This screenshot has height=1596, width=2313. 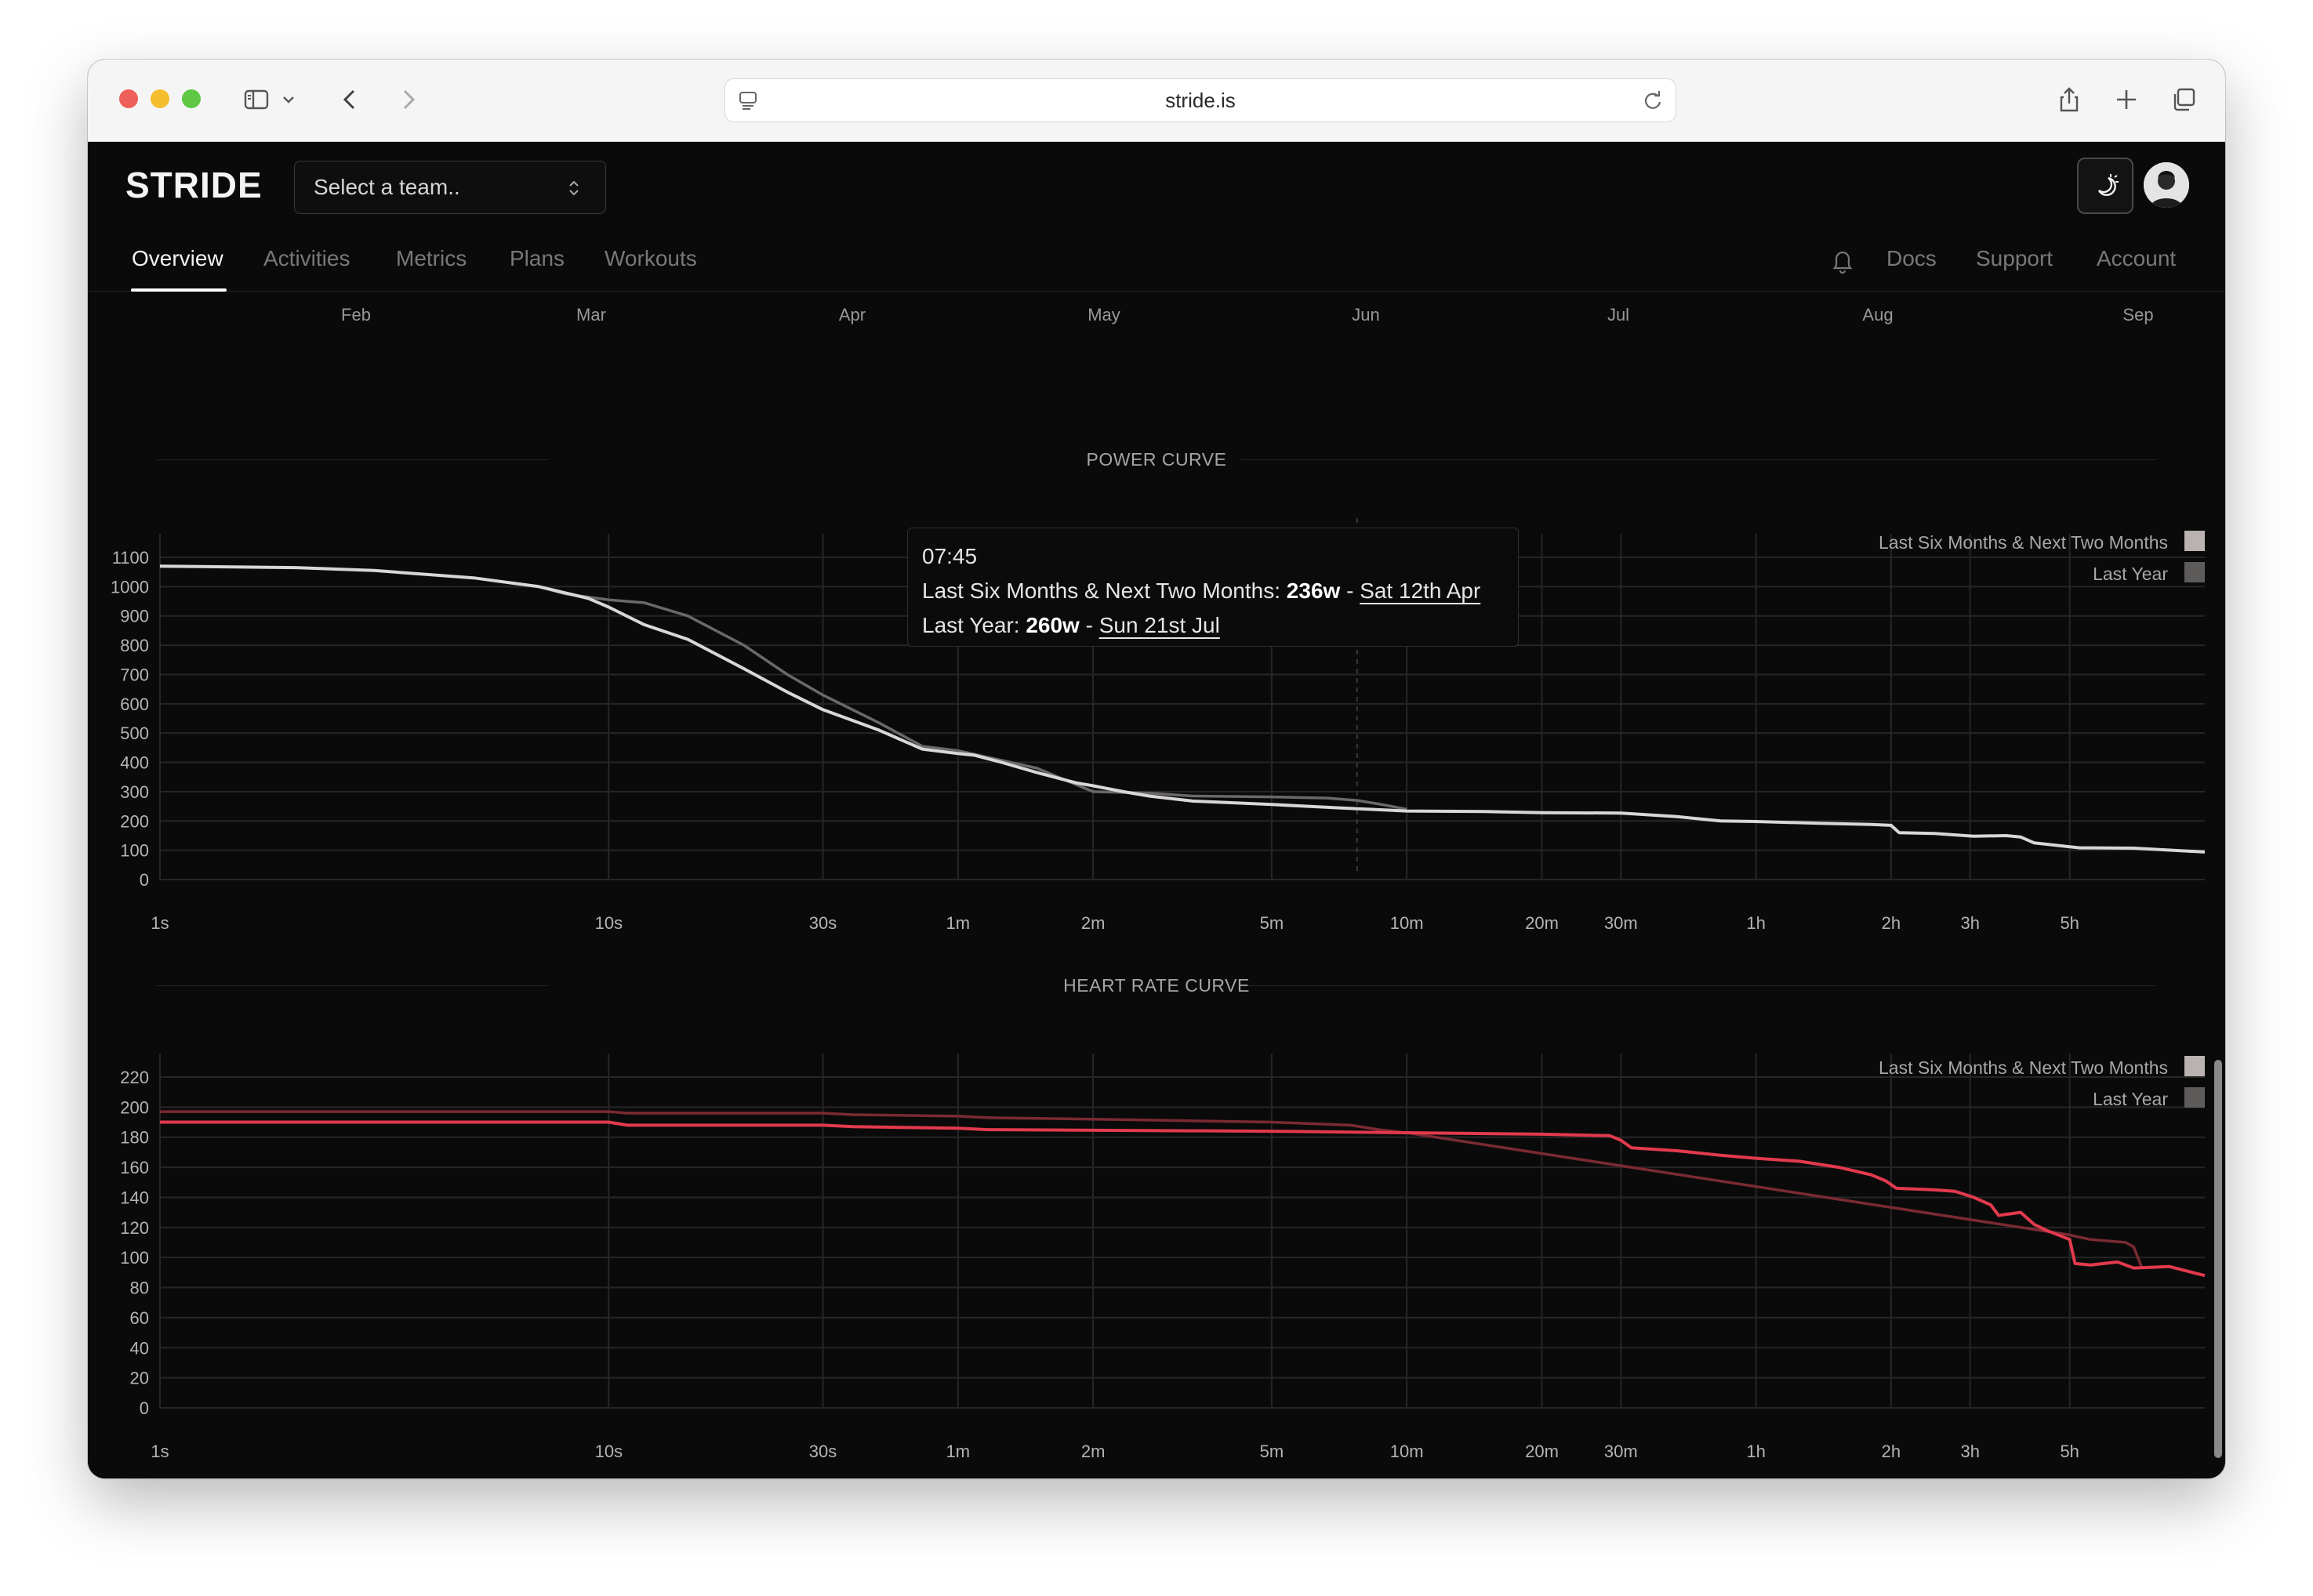 What do you see at coordinates (1053, 625) in the screenshot?
I see `tooltip-series-value: 260w` at bounding box center [1053, 625].